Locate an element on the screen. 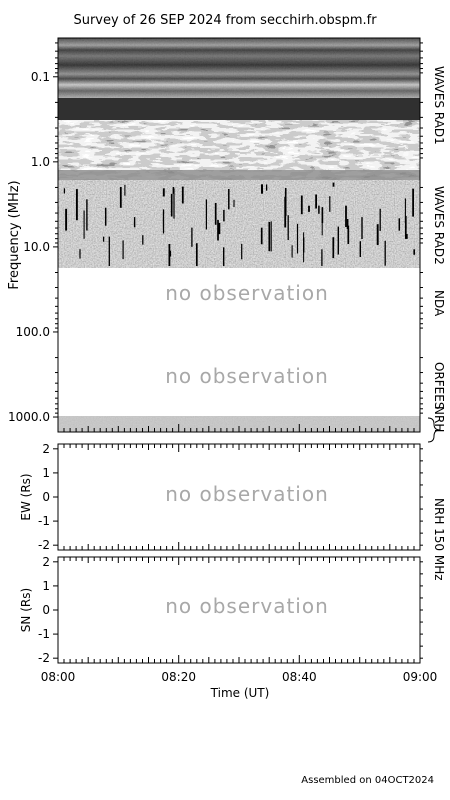 This screenshot has width=450, height=800. spectrogram-y-tick-label: 1.0 is located at coordinates (40, 162).